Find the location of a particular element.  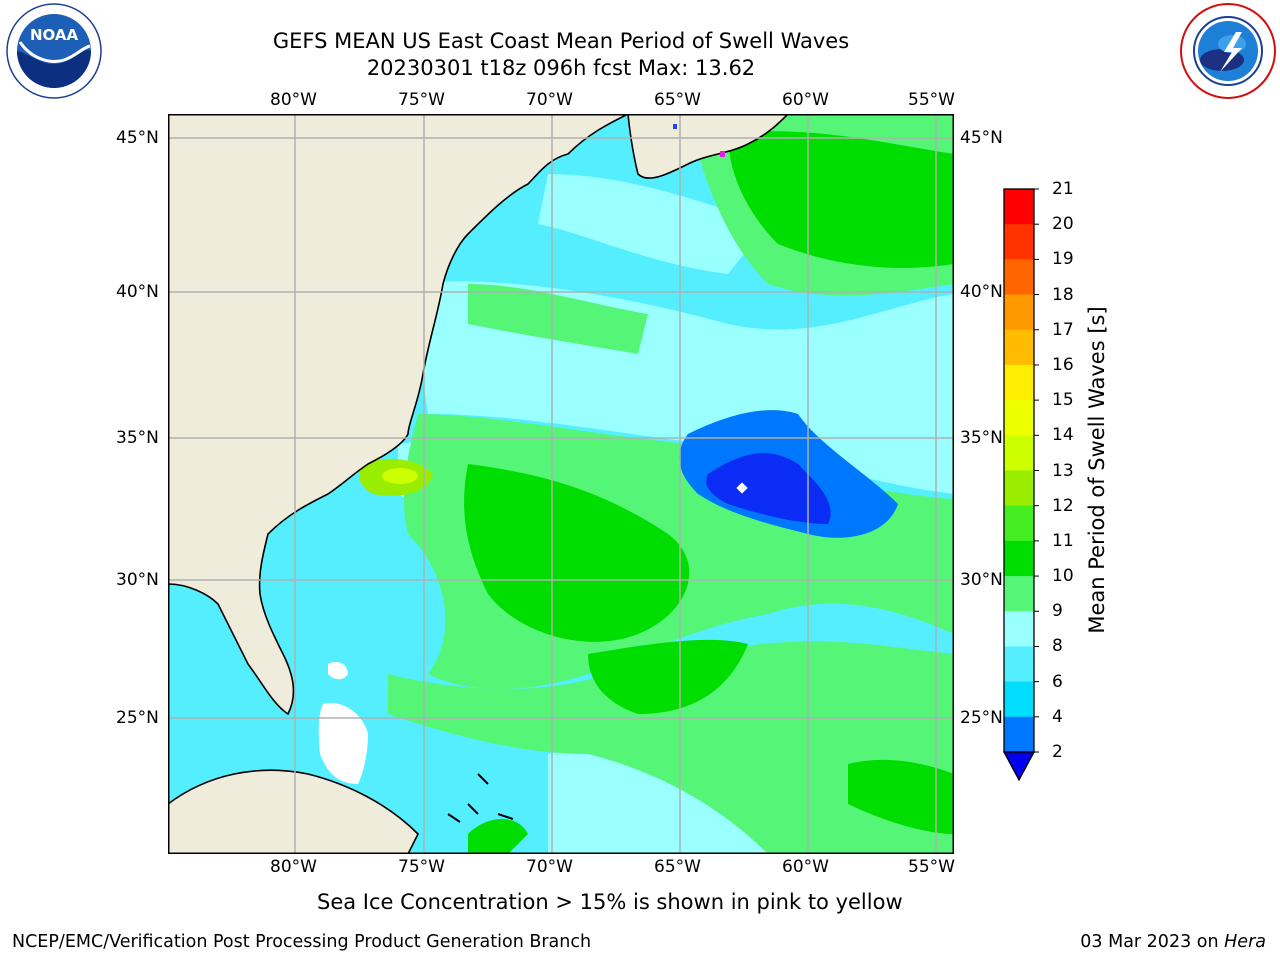

colorbar-tick-label: 14 is located at coordinates (1063, 435).